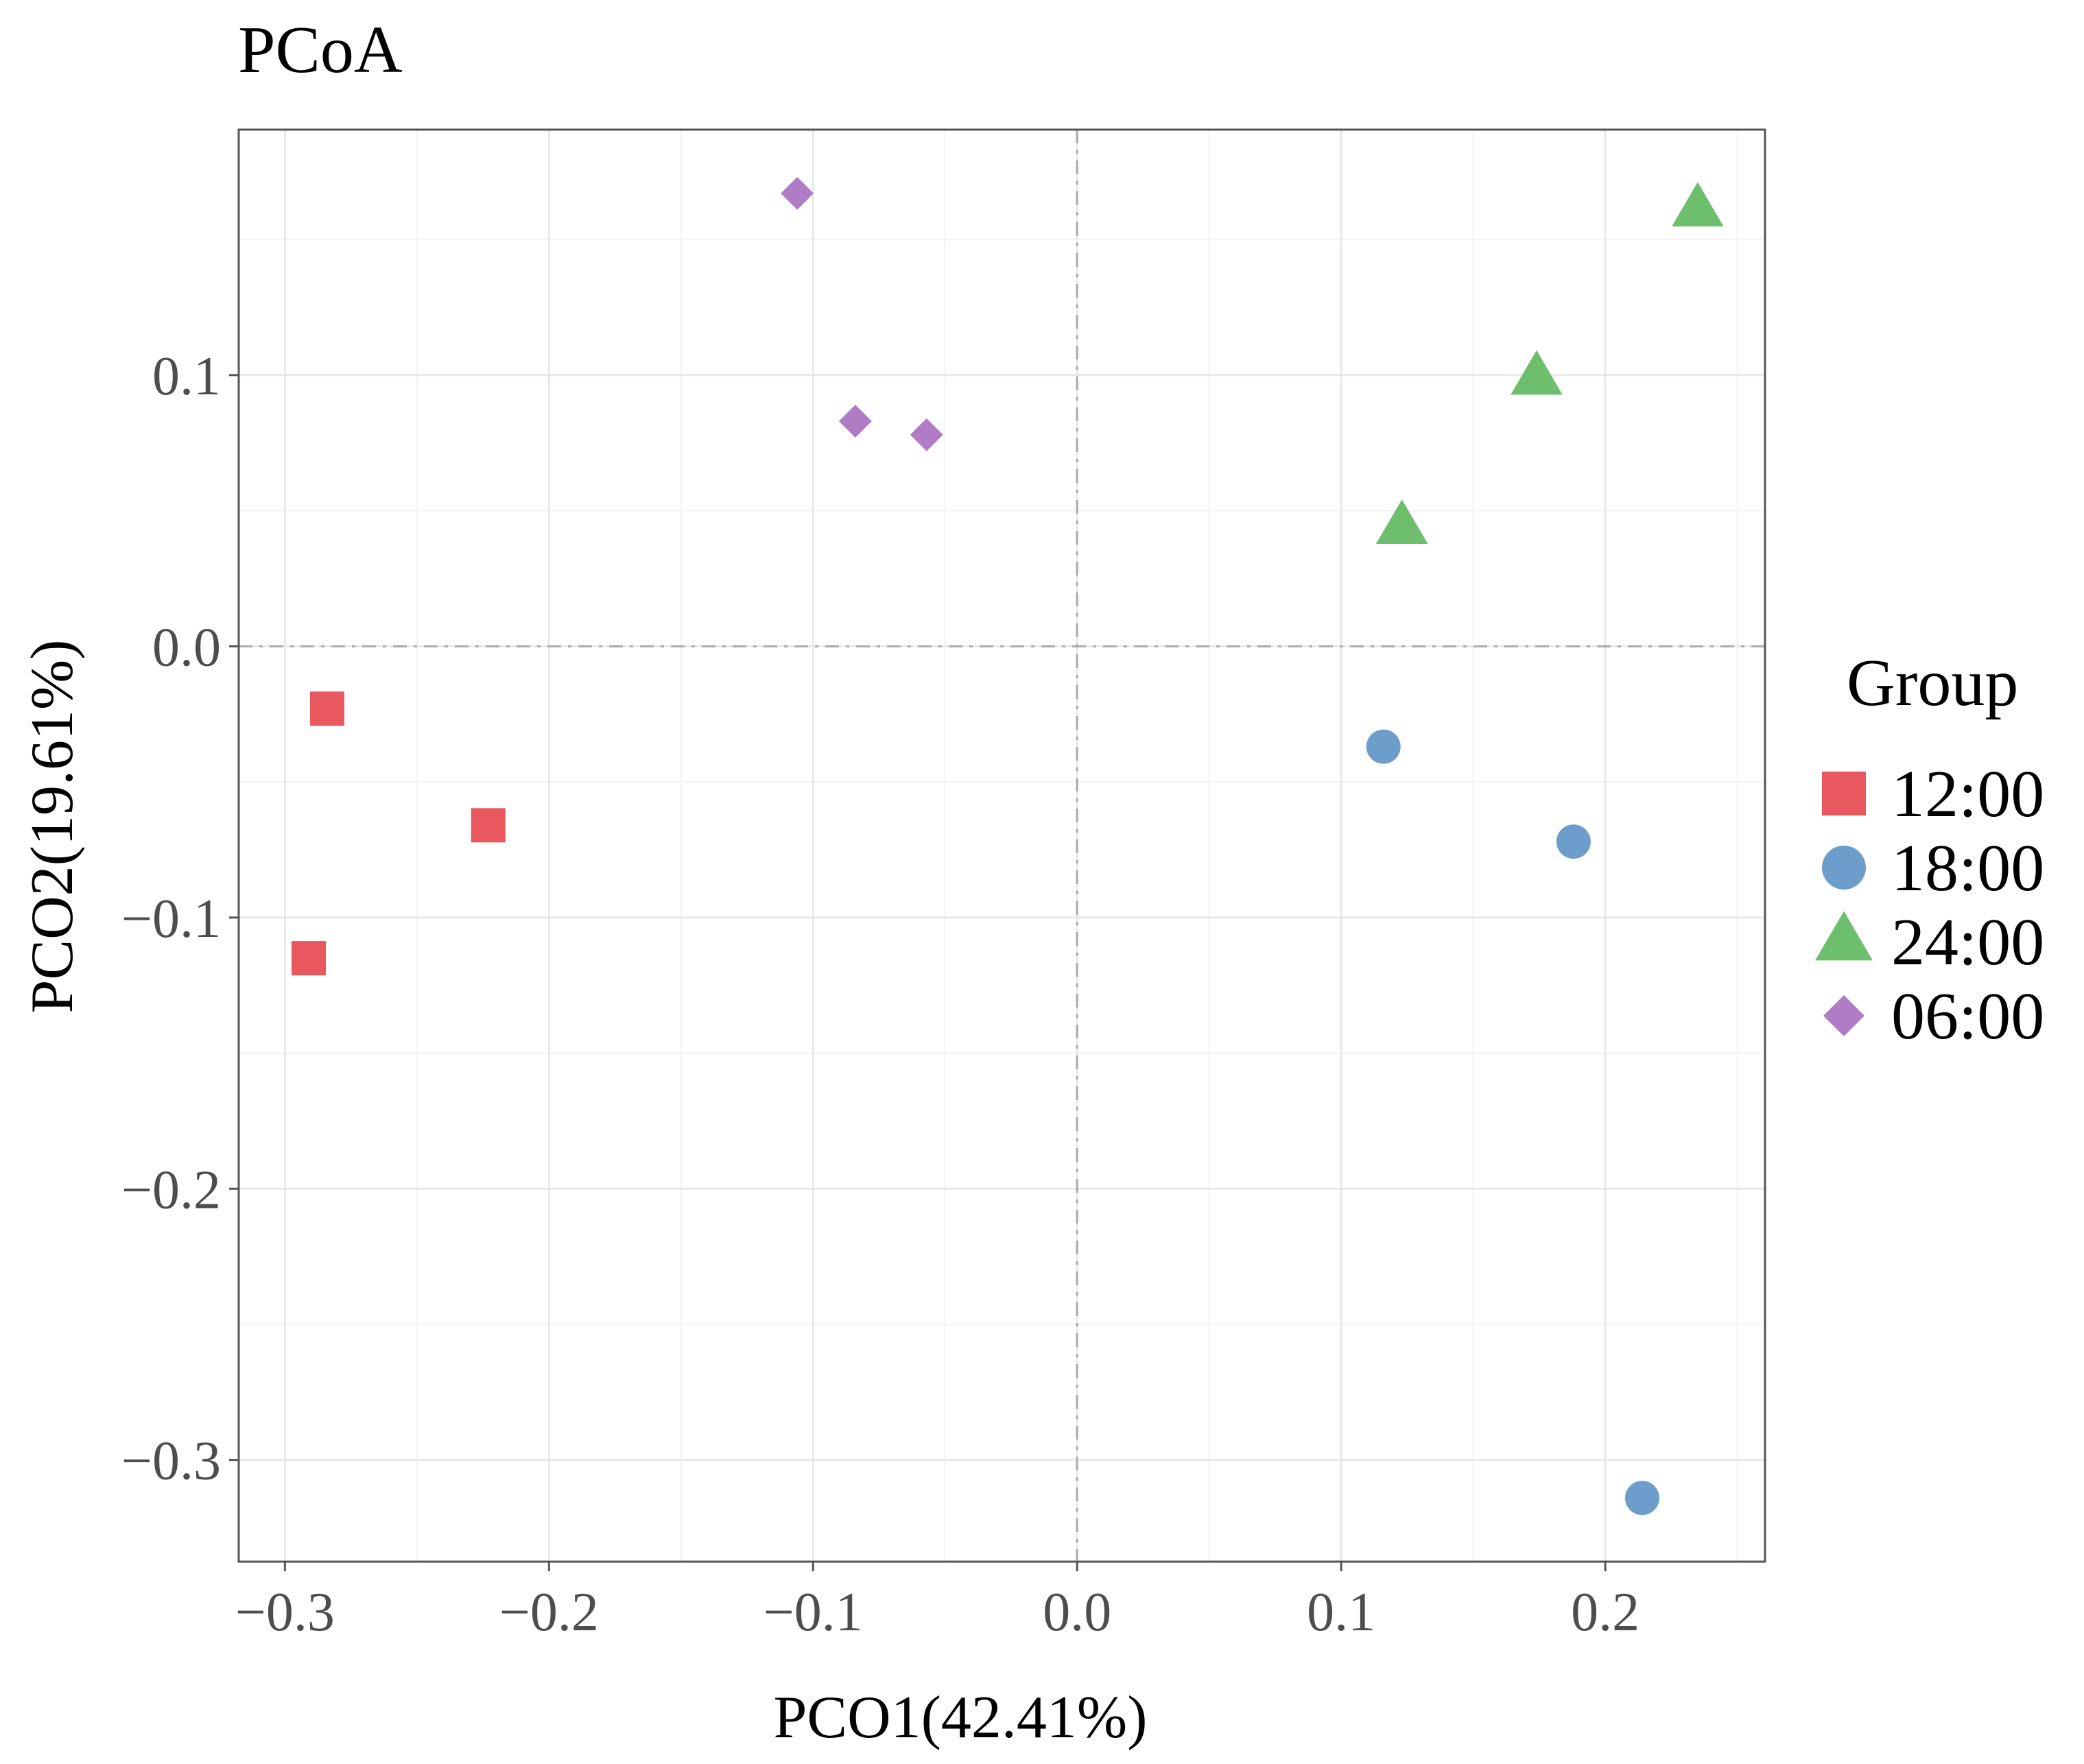  Describe the element at coordinates (1932, 683) in the screenshot. I see `legend-title: Group` at that location.